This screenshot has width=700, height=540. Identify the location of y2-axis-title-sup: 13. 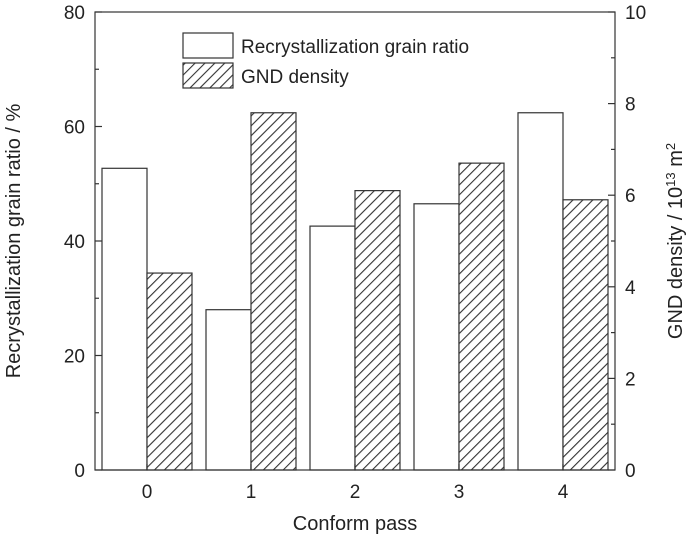
(670, 179).